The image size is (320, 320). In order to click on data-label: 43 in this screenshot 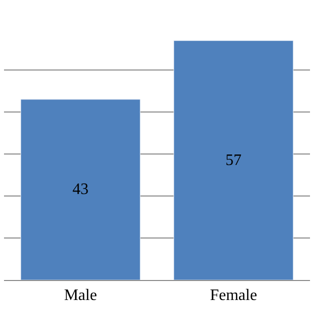, I will do `click(80, 189)`.